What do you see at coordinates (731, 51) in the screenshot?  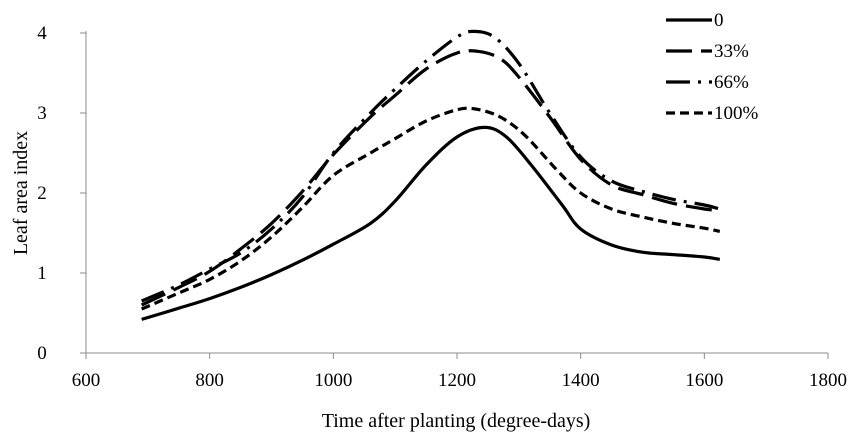 I see `legend-label-1: 33%` at bounding box center [731, 51].